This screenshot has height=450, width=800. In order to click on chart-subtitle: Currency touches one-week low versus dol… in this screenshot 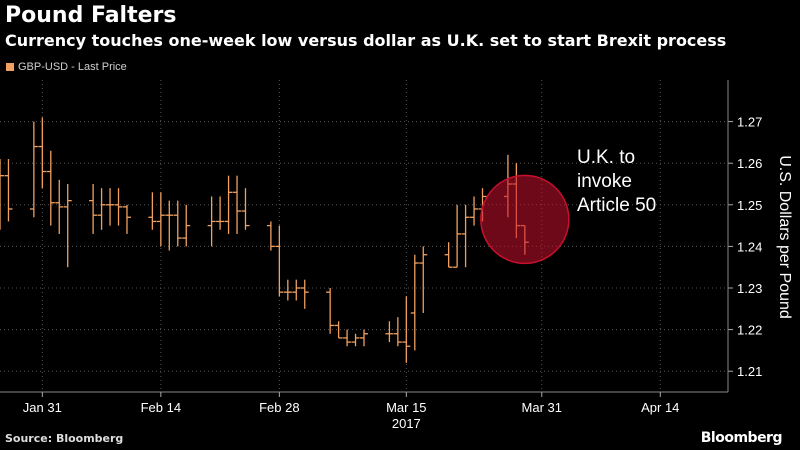, I will do `click(366, 40)`.